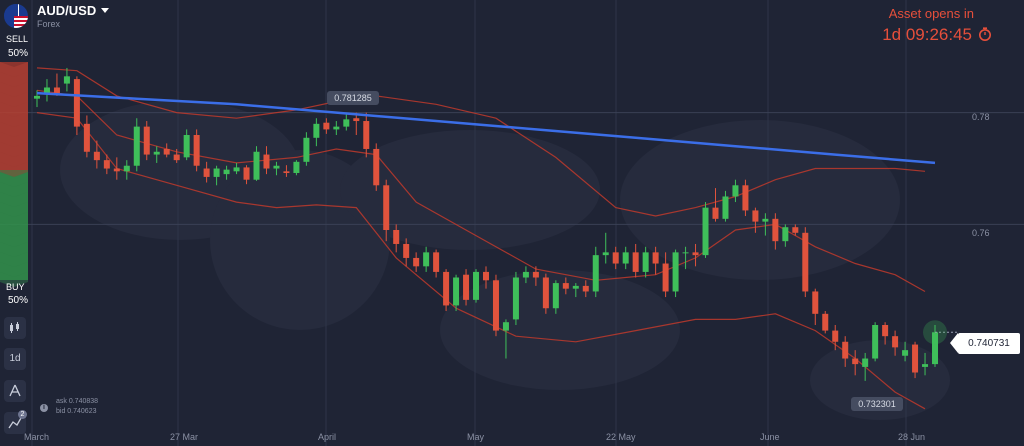  What do you see at coordinates (77, 401) in the screenshot?
I see `ask-value: ask 0.740838` at bounding box center [77, 401].